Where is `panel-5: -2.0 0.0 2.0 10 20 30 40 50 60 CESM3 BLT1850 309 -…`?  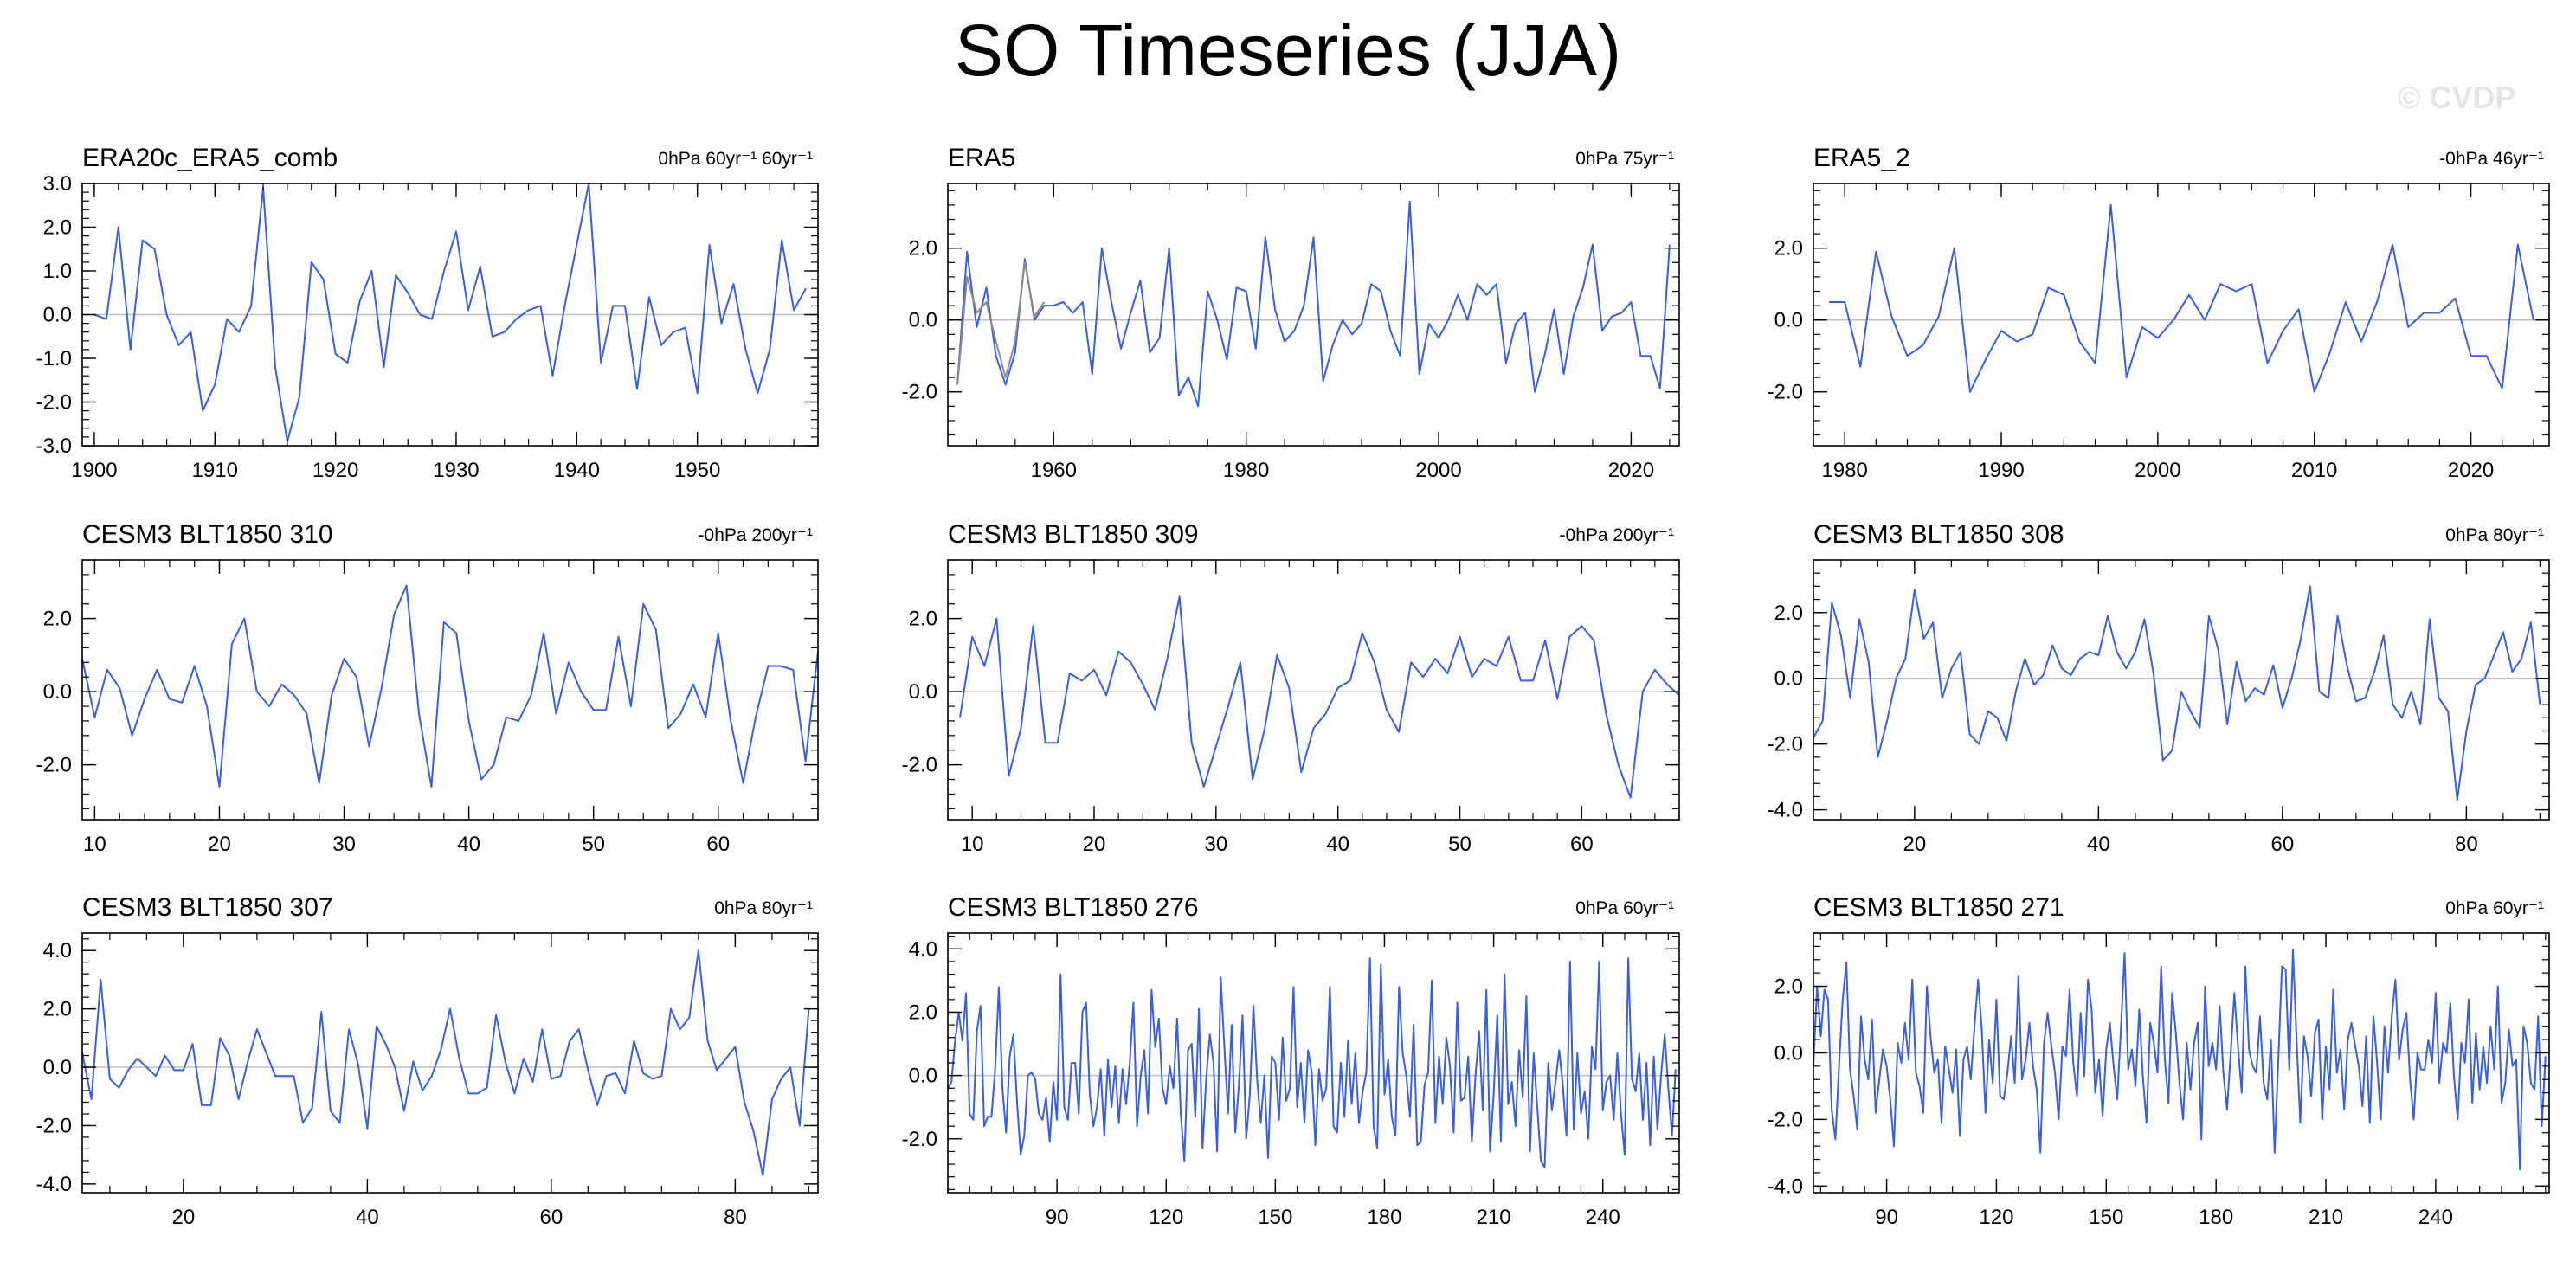 panel-5: -2.0 0.0 2.0 10 20 30 40 50 60 CESM3 BLT1850 309 -… is located at coordinates (1291, 688).